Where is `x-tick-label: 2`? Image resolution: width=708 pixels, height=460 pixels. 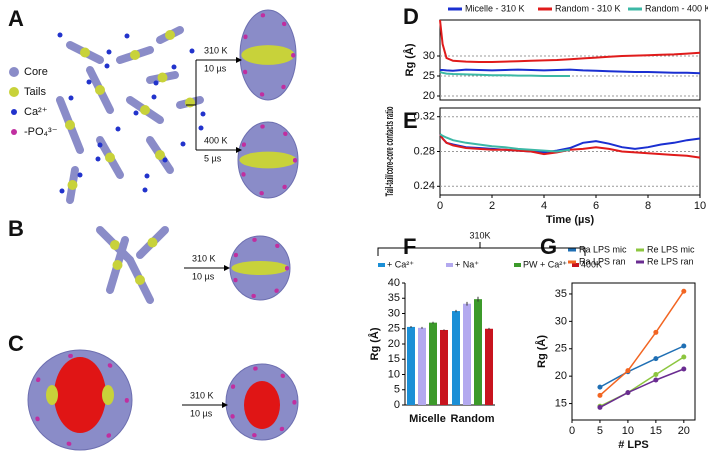
x-tick-label: 2 is located at coordinates (492, 206).